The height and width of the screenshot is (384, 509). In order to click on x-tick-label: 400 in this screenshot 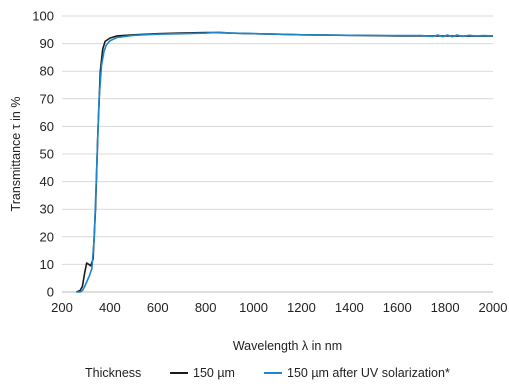, I will do `click(110, 307)`.